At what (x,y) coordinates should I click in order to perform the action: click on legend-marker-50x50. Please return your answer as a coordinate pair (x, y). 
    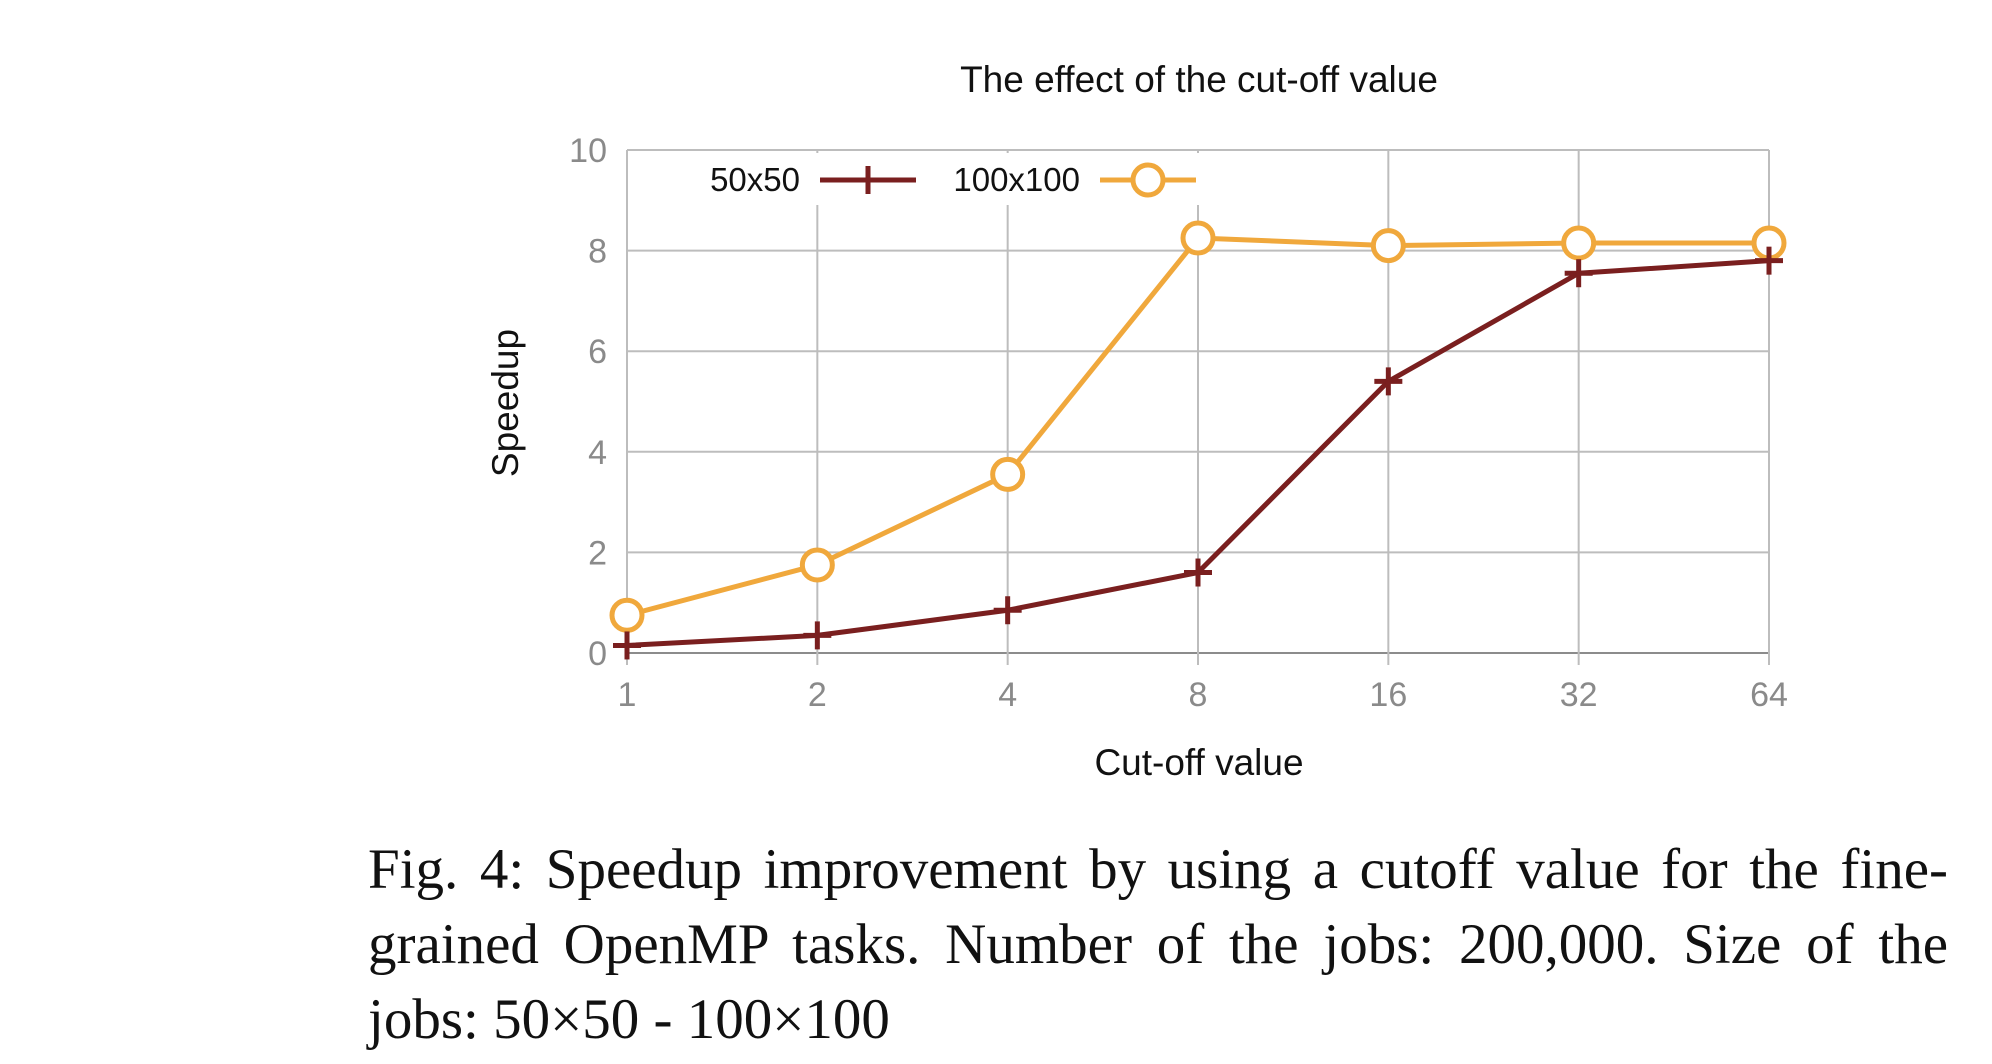
    Looking at the image, I should click on (868, 180).